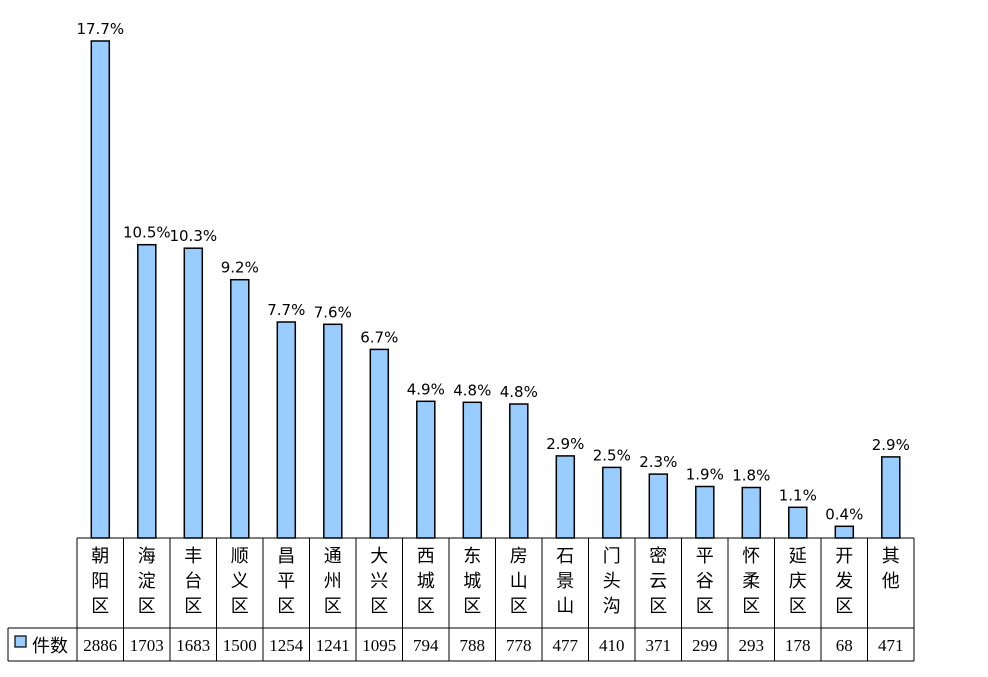 Image resolution: width=988 pixels, height=677 pixels. Describe the element at coordinates (705, 581) in the screenshot. I see `category-label-14-part-2: 谷` at that location.